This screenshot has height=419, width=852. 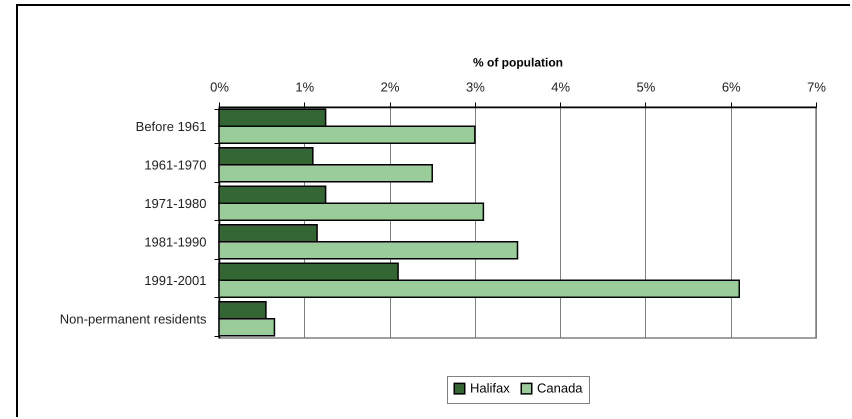 What do you see at coordinates (171, 126) in the screenshot?
I see `y-tick-label: Before 1961` at bounding box center [171, 126].